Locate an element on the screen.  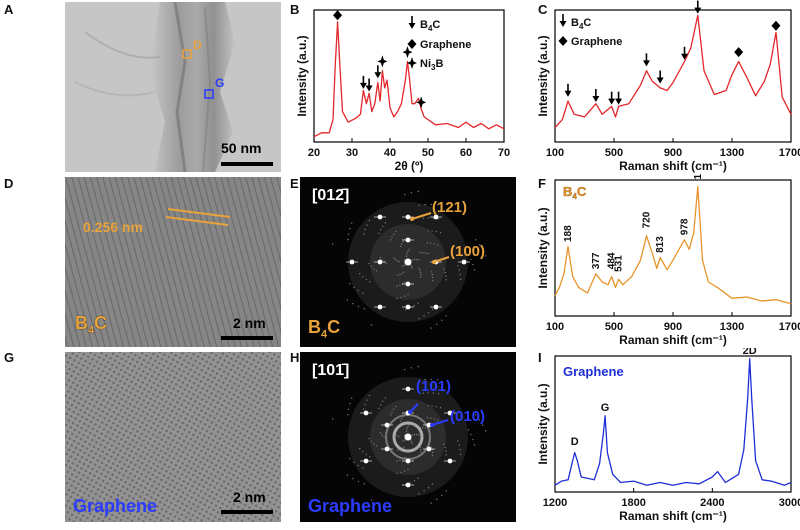
peak-marker-5-head is located at coordinates (660, 80).